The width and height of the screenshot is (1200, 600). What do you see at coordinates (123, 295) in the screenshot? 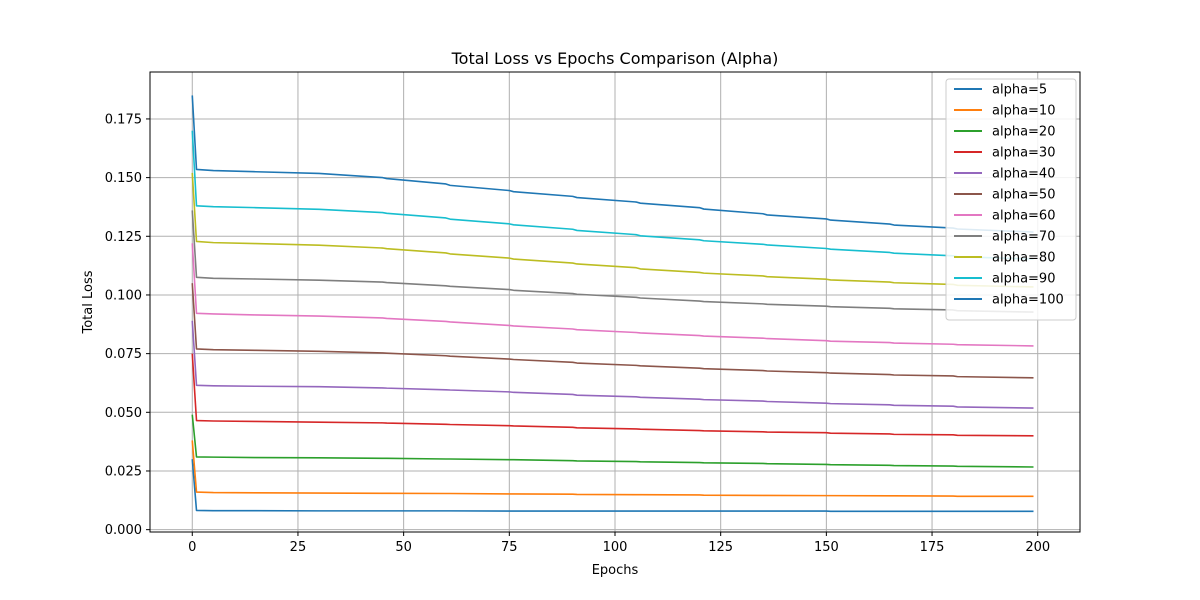
I see `y-tick-label: 0.100` at bounding box center [123, 295].